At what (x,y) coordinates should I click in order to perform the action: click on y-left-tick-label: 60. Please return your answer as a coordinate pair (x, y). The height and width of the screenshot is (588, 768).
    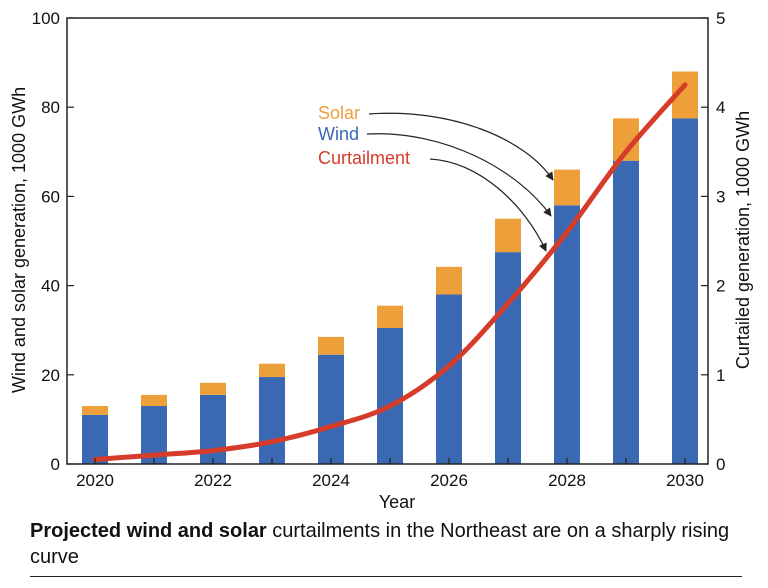
    Looking at the image, I should click on (50, 196).